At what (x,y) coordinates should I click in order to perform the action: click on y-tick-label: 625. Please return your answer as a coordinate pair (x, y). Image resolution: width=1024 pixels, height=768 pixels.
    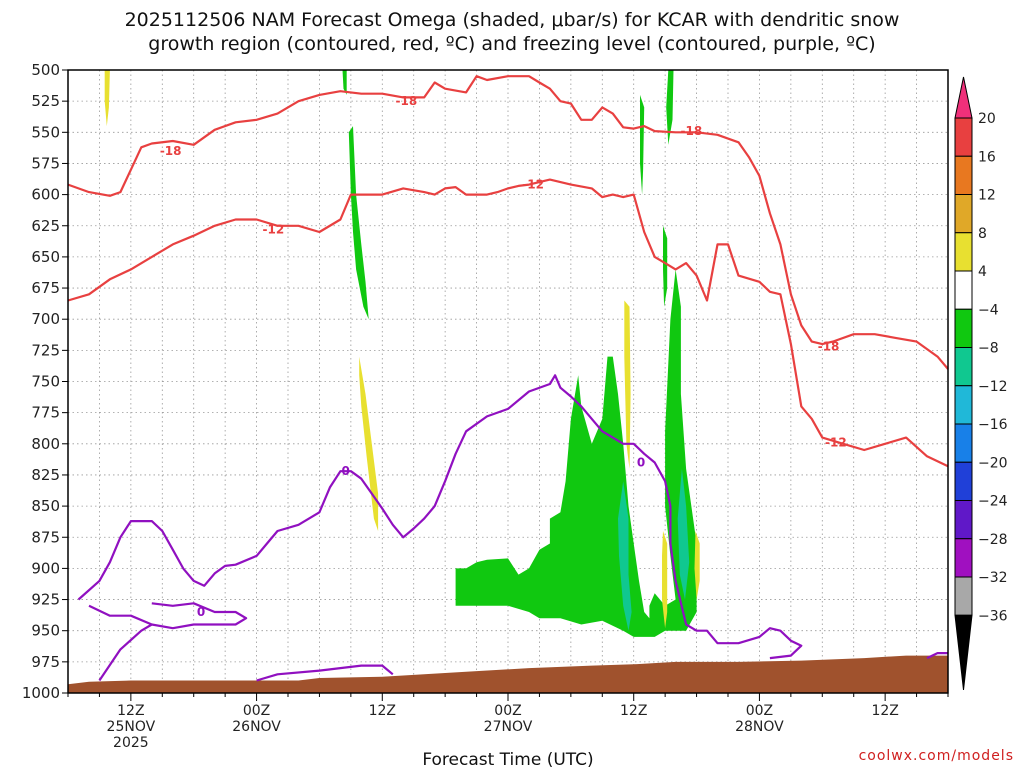
    Looking at the image, I should click on (45, 226).